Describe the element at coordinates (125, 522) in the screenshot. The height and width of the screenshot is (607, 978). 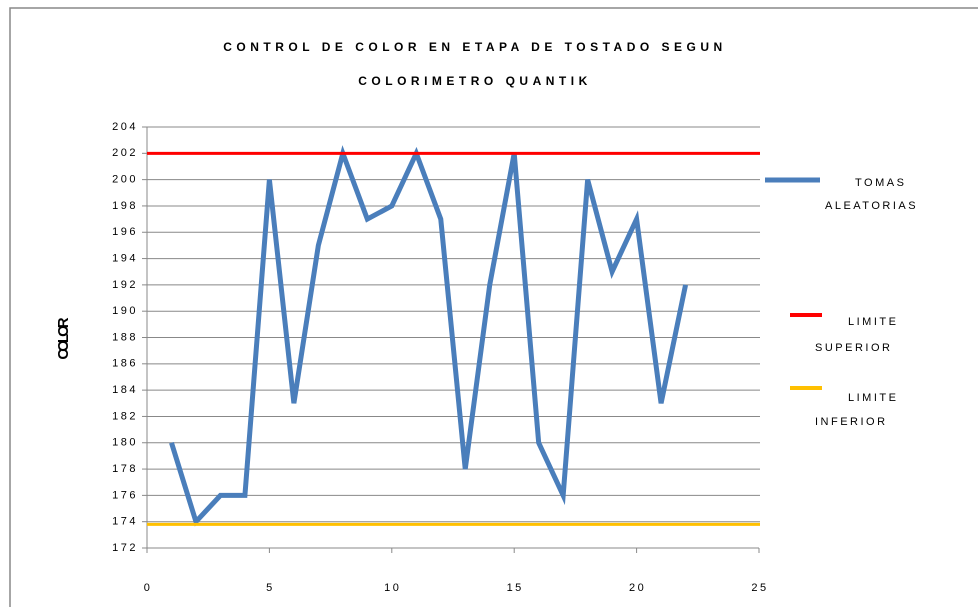
I see `y-tick-label: 174` at that location.